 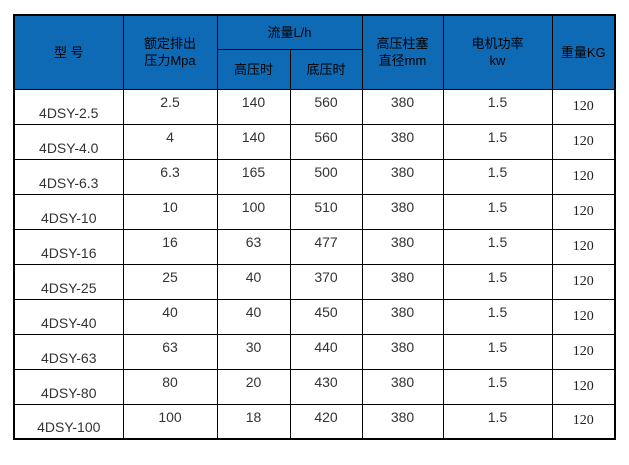 I want to click on pressure-cell: 25, so click(x=170, y=281).